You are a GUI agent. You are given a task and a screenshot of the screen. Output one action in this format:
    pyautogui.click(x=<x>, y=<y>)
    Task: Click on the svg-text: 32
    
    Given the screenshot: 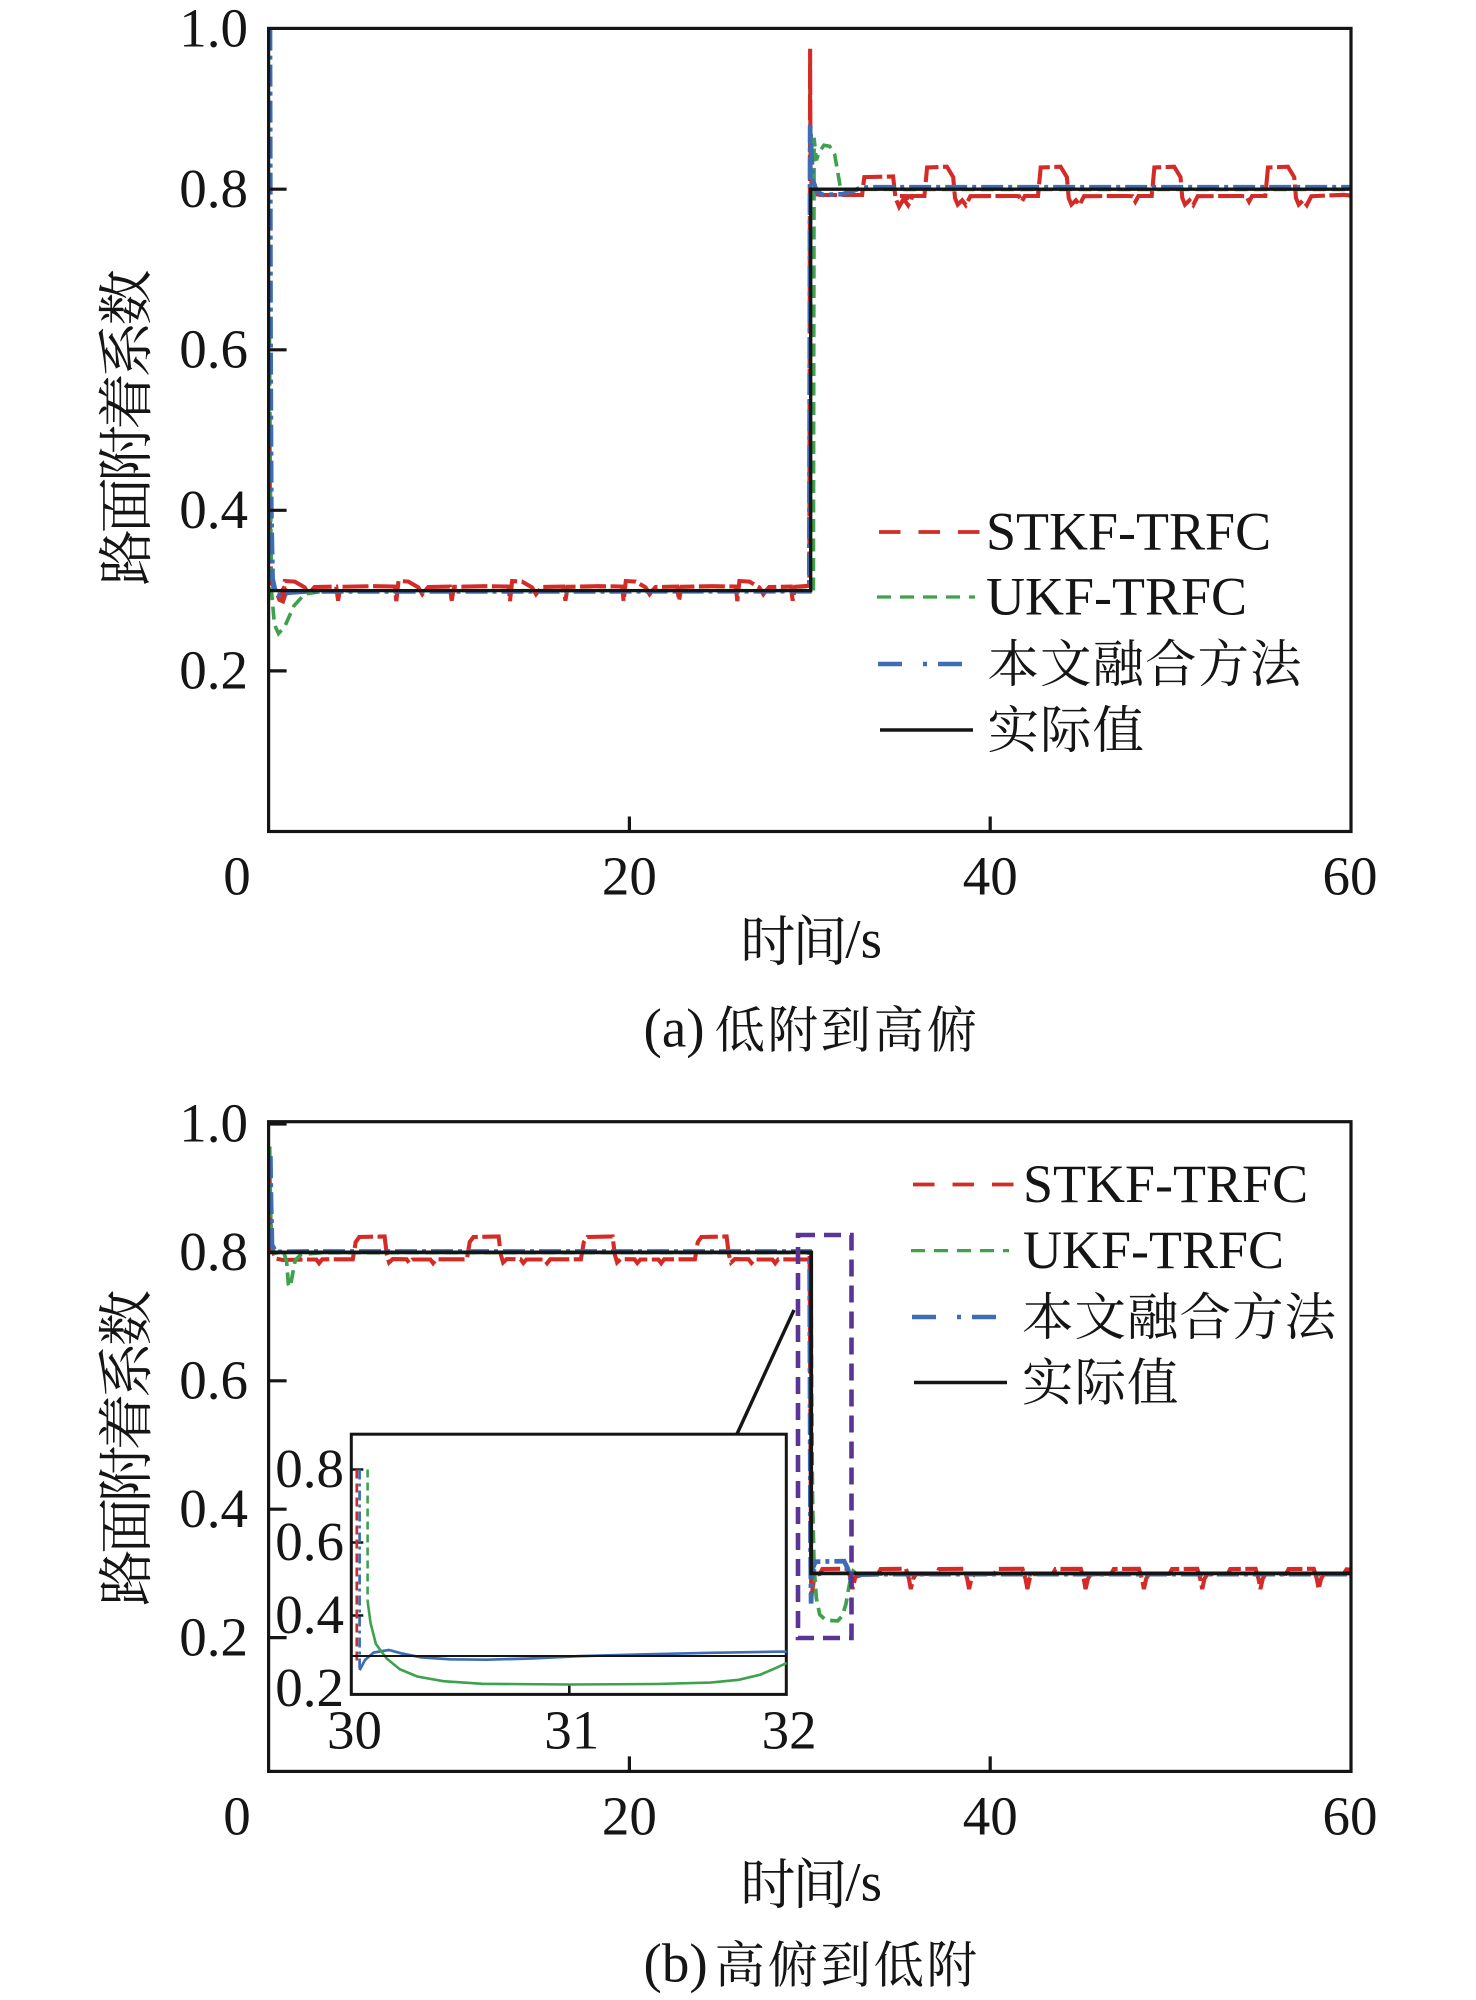 What is the action you would take?
    pyautogui.click(x=789, y=1730)
    